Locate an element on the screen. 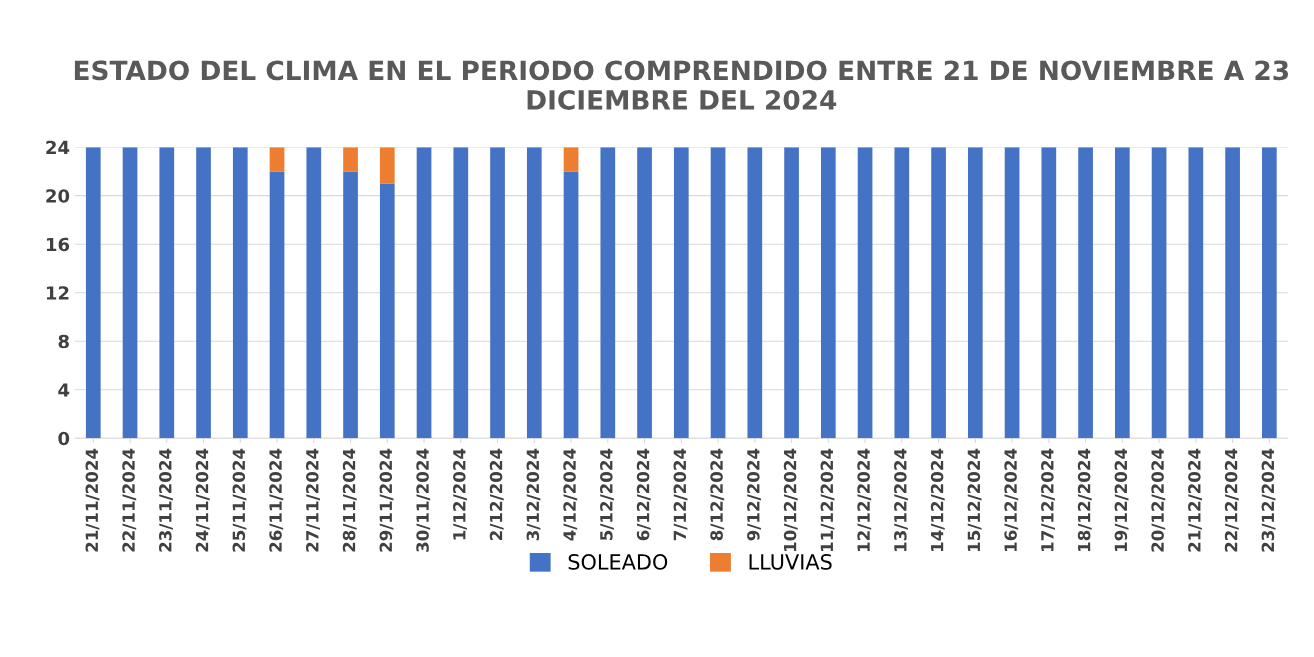 The height and width of the screenshot is (657, 1314). x-tick-label: 3/12/2024 is located at coordinates (533, 494).